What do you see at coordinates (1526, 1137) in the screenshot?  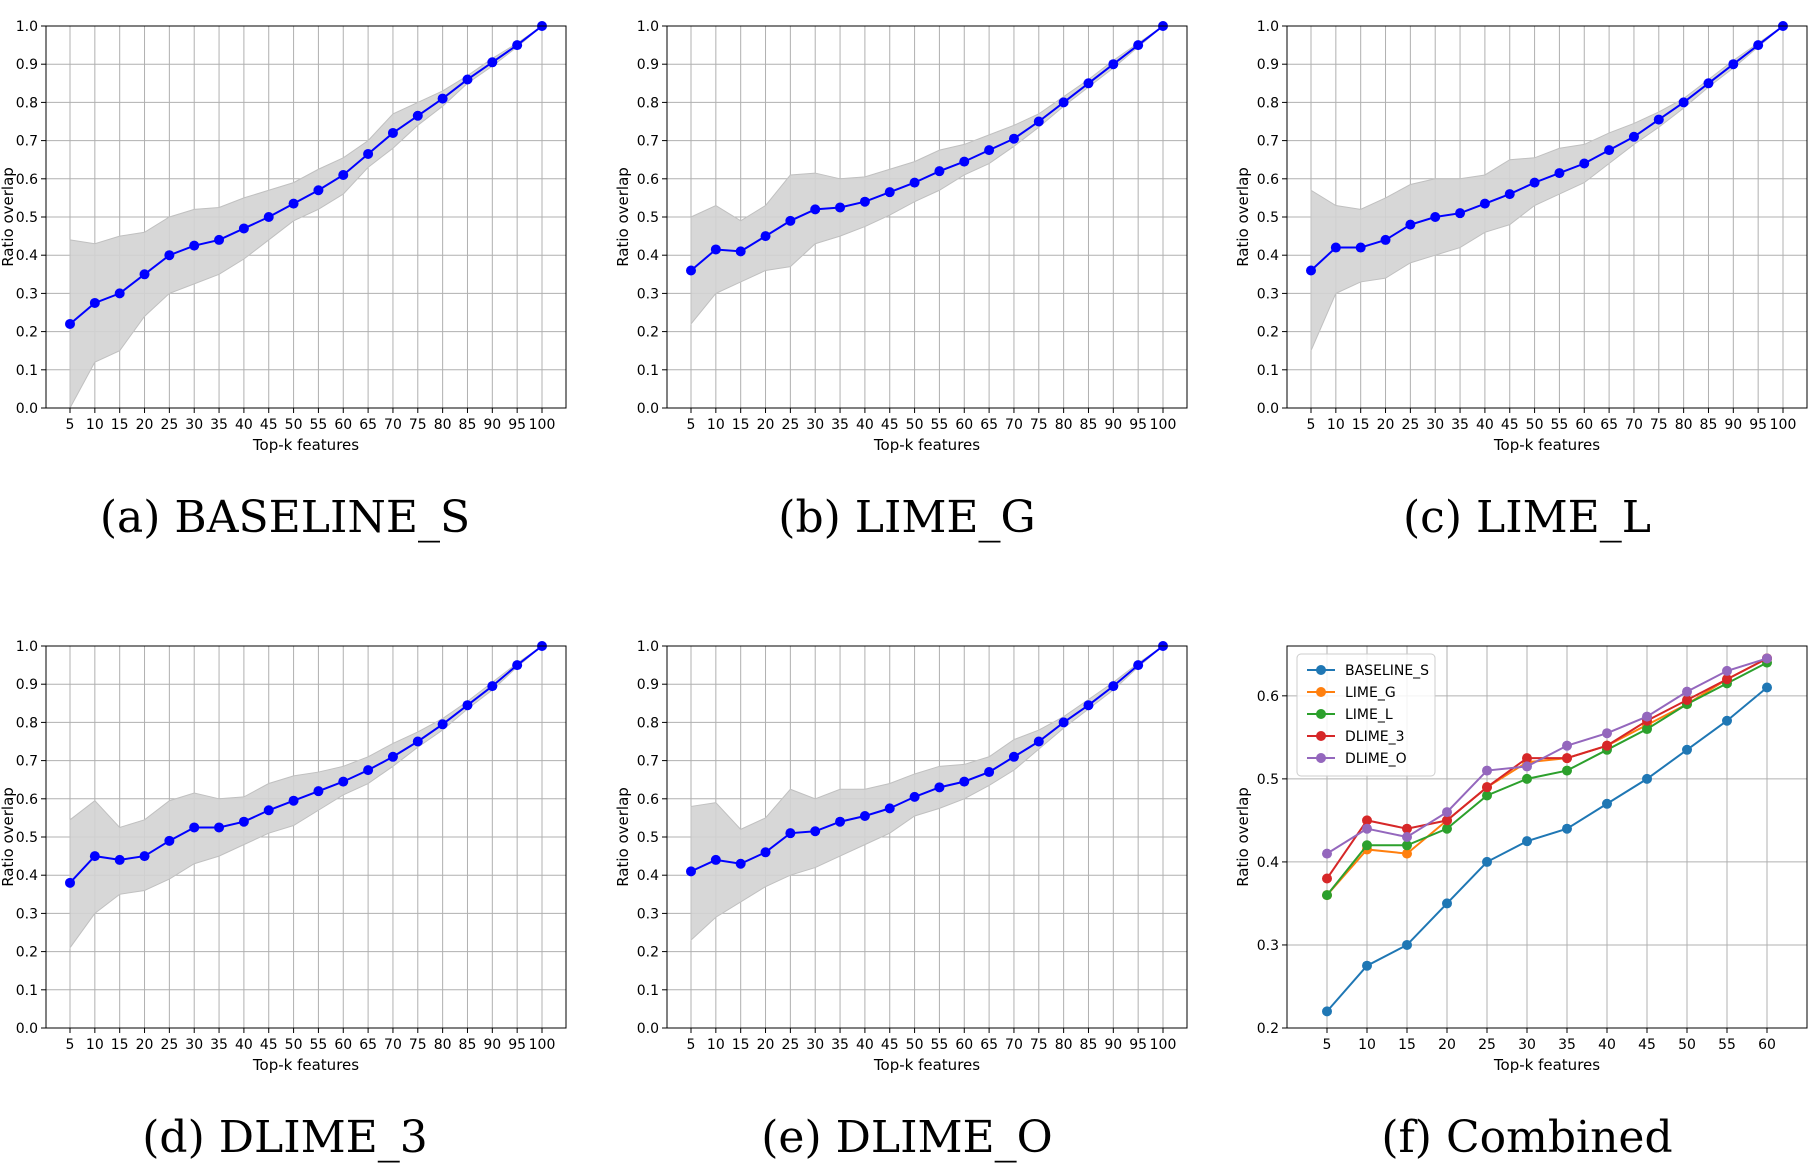 I see `panel-caption: (f) Combined` at bounding box center [1526, 1137].